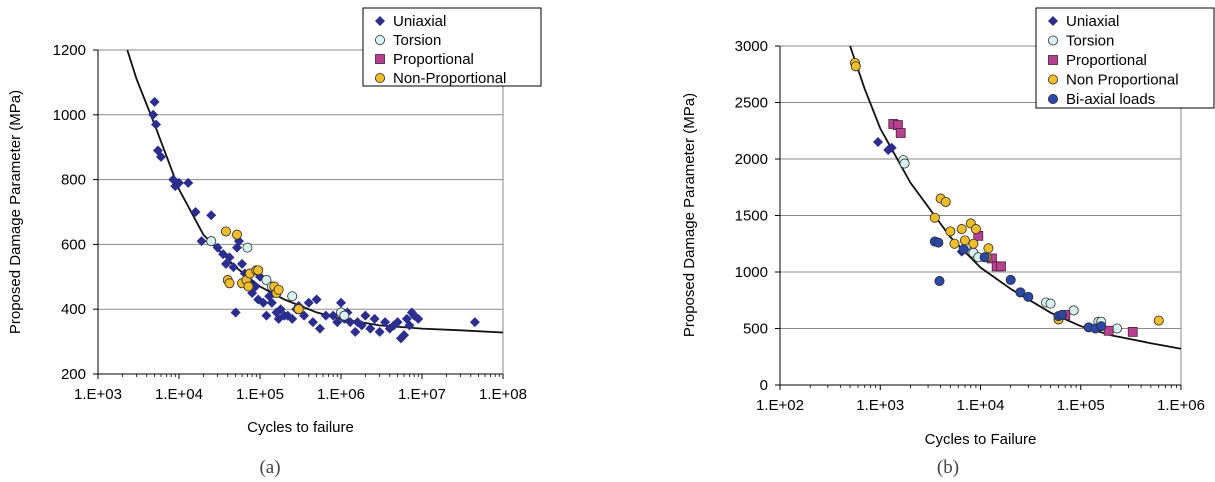 The image size is (1215, 482). What do you see at coordinates (73, 374) in the screenshot?
I see `y-tick-label: 200` at bounding box center [73, 374].